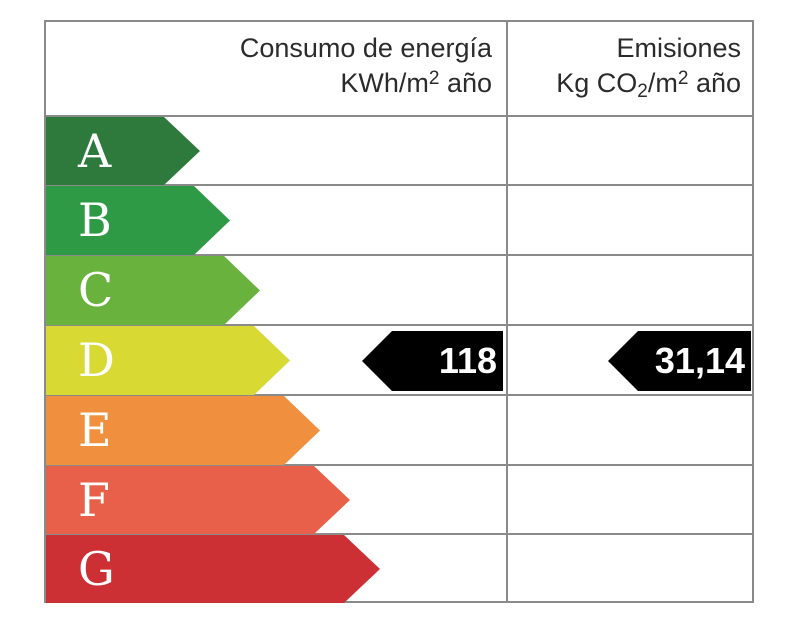 This screenshot has width=800, height=624. Describe the element at coordinates (95, 151) in the screenshot. I see `rating-letter: A` at that location.